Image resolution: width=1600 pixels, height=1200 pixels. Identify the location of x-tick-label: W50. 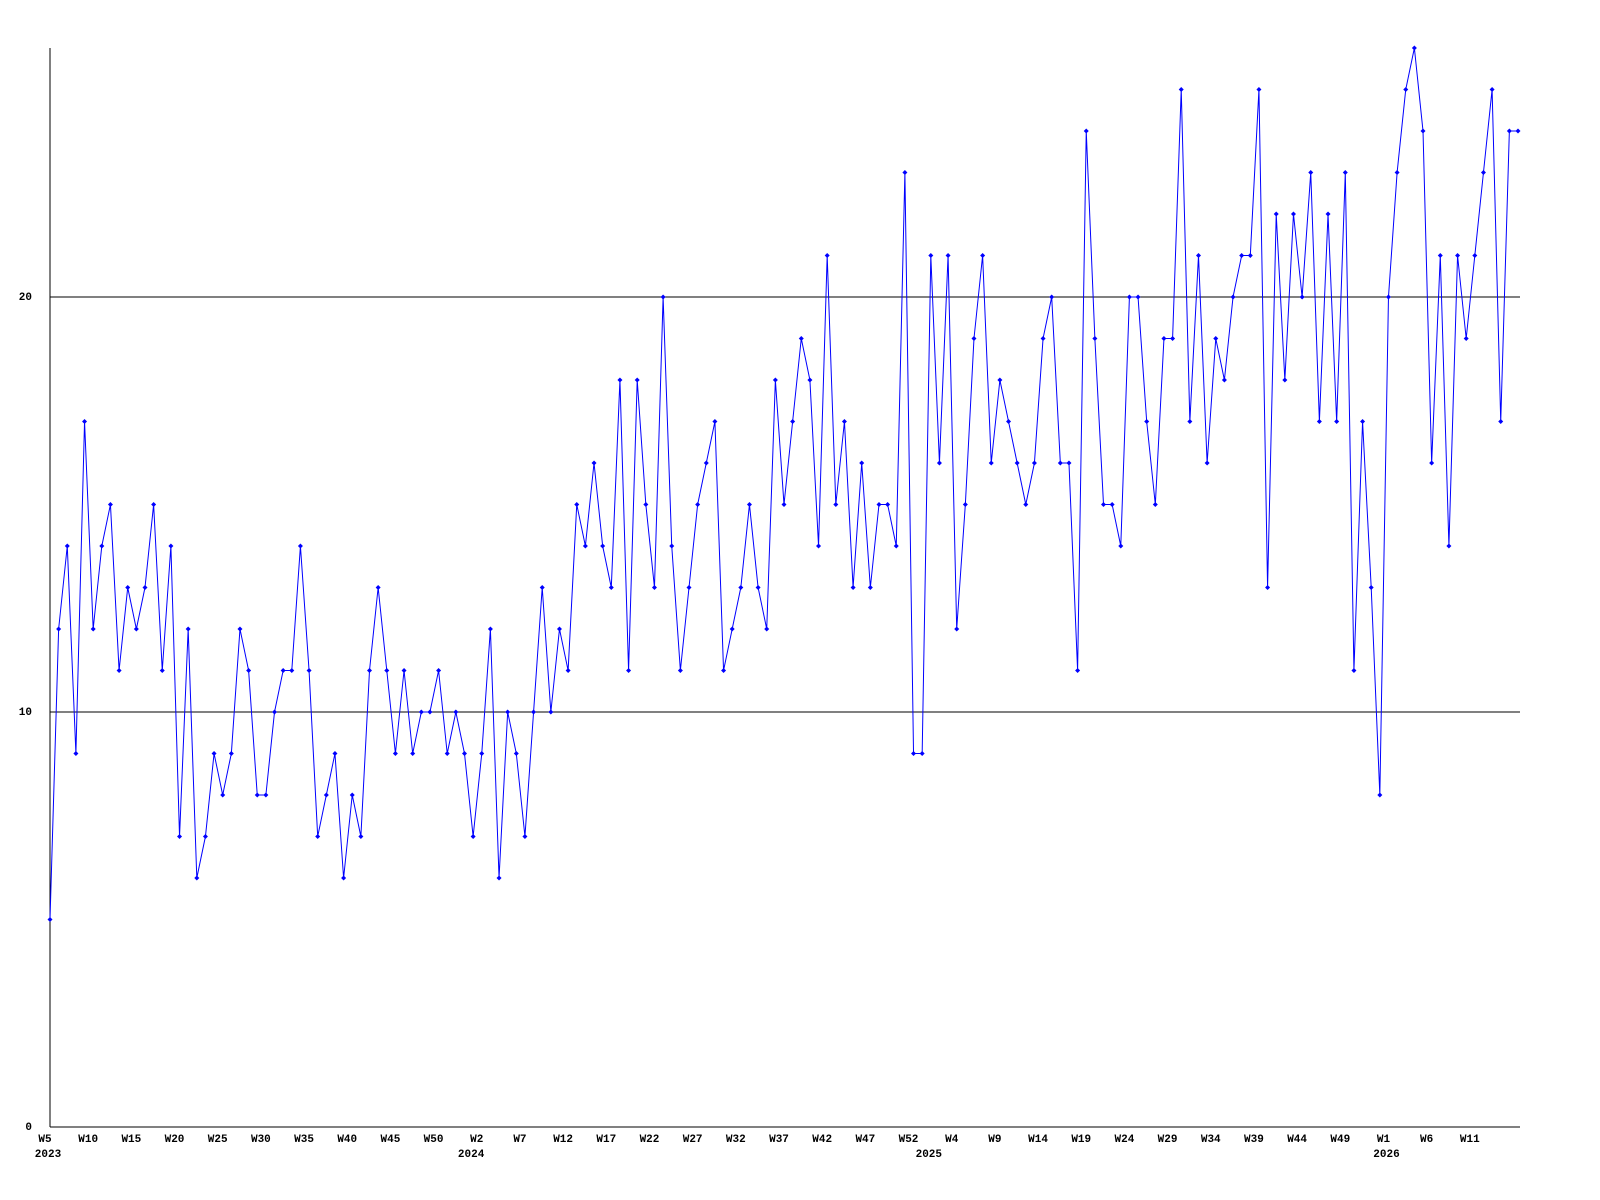
(434, 1140).